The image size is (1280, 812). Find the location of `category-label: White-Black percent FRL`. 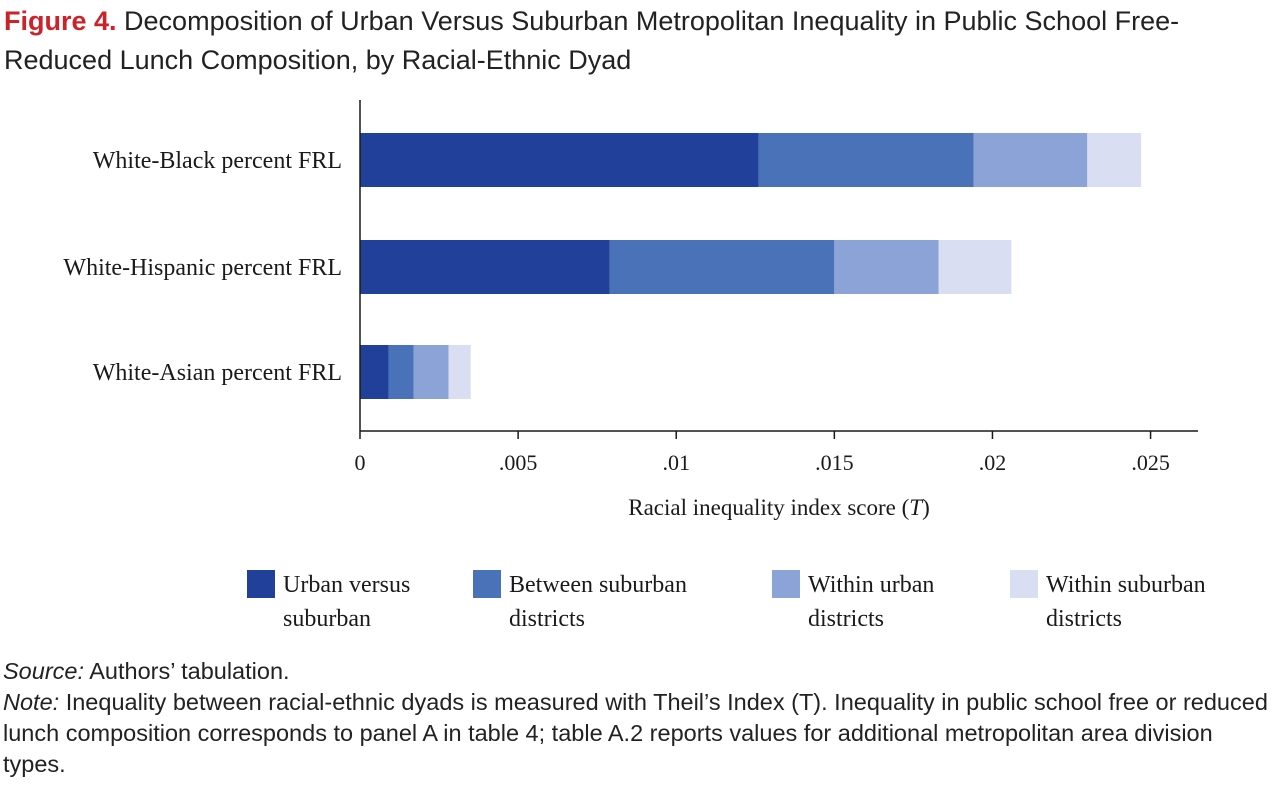

category-label: White-Black percent FRL is located at coordinates (217, 161).